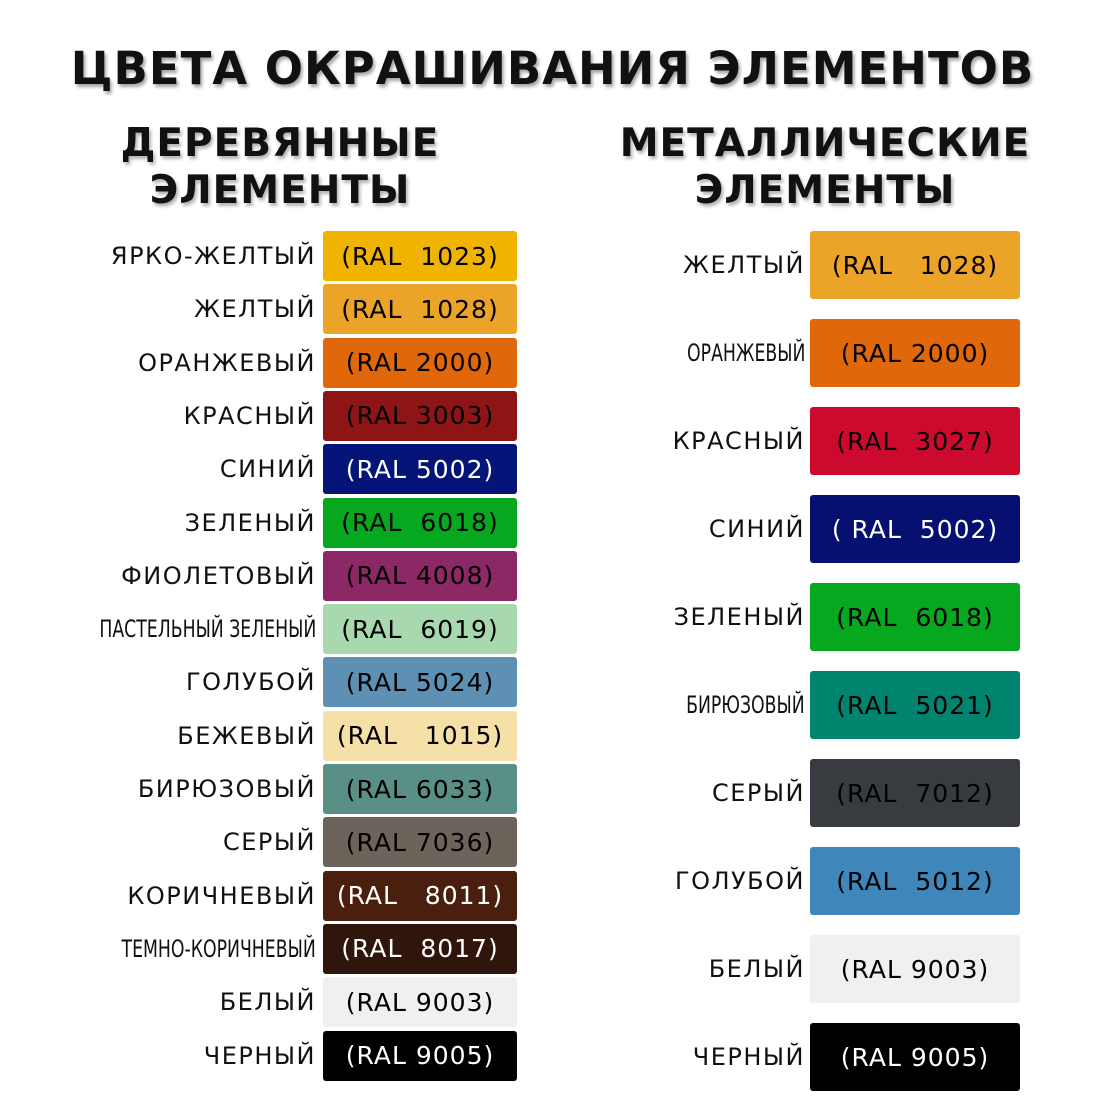 The width and height of the screenshot is (1105, 1105). Describe the element at coordinates (207, 629) in the screenshot. I see `color-name-label: ПАСТЕЛЬНЫЙ ЗЕЛЕНЫЙ` at that location.